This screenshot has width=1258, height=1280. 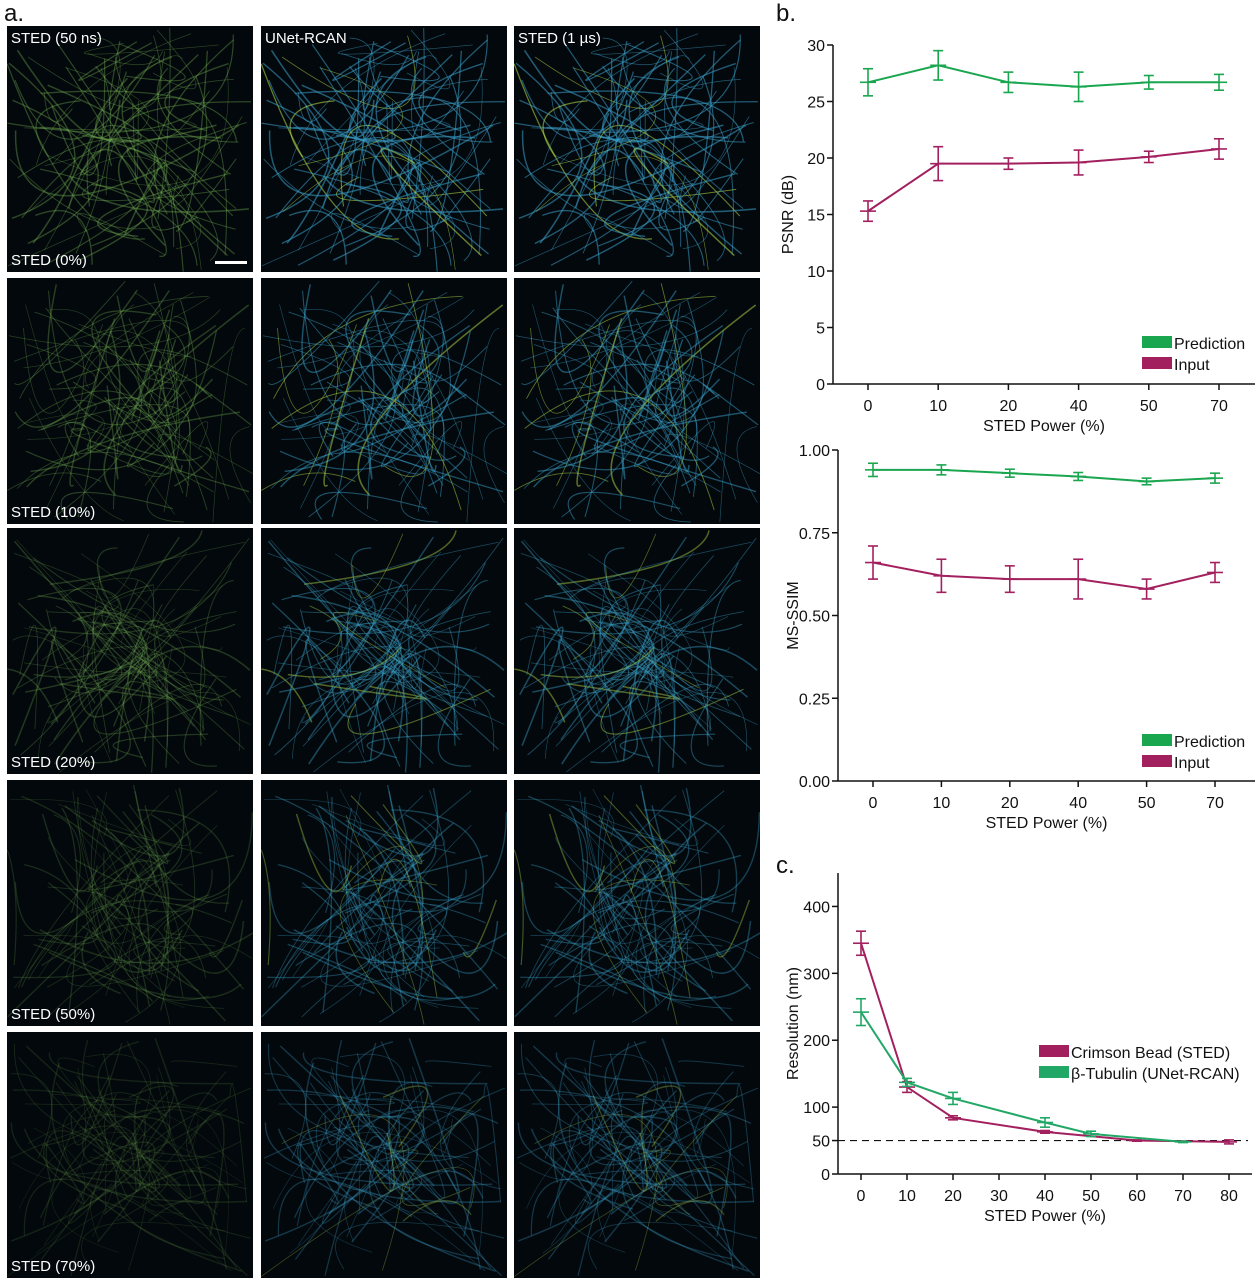 What do you see at coordinates (816, 974) in the screenshot?
I see `y-tick-label: 300` at bounding box center [816, 974].